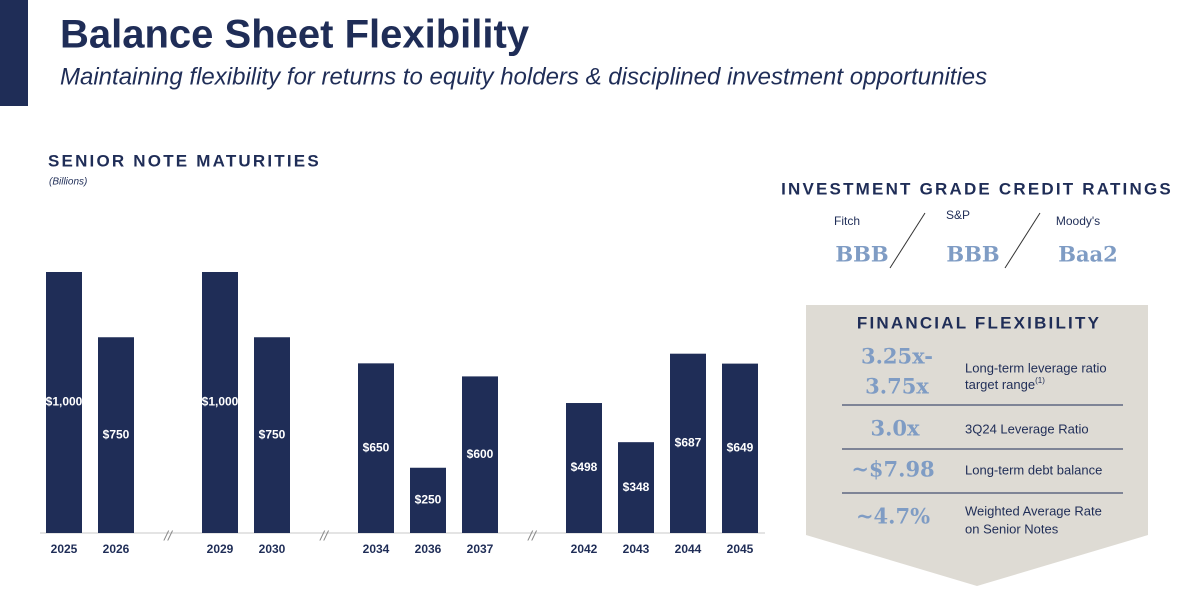 This screenshot has width=1187, height=591. Describe the element at coordinates (295, 35) in the screenshot. I see `title: Balance Sheet Flexibility` at that location.